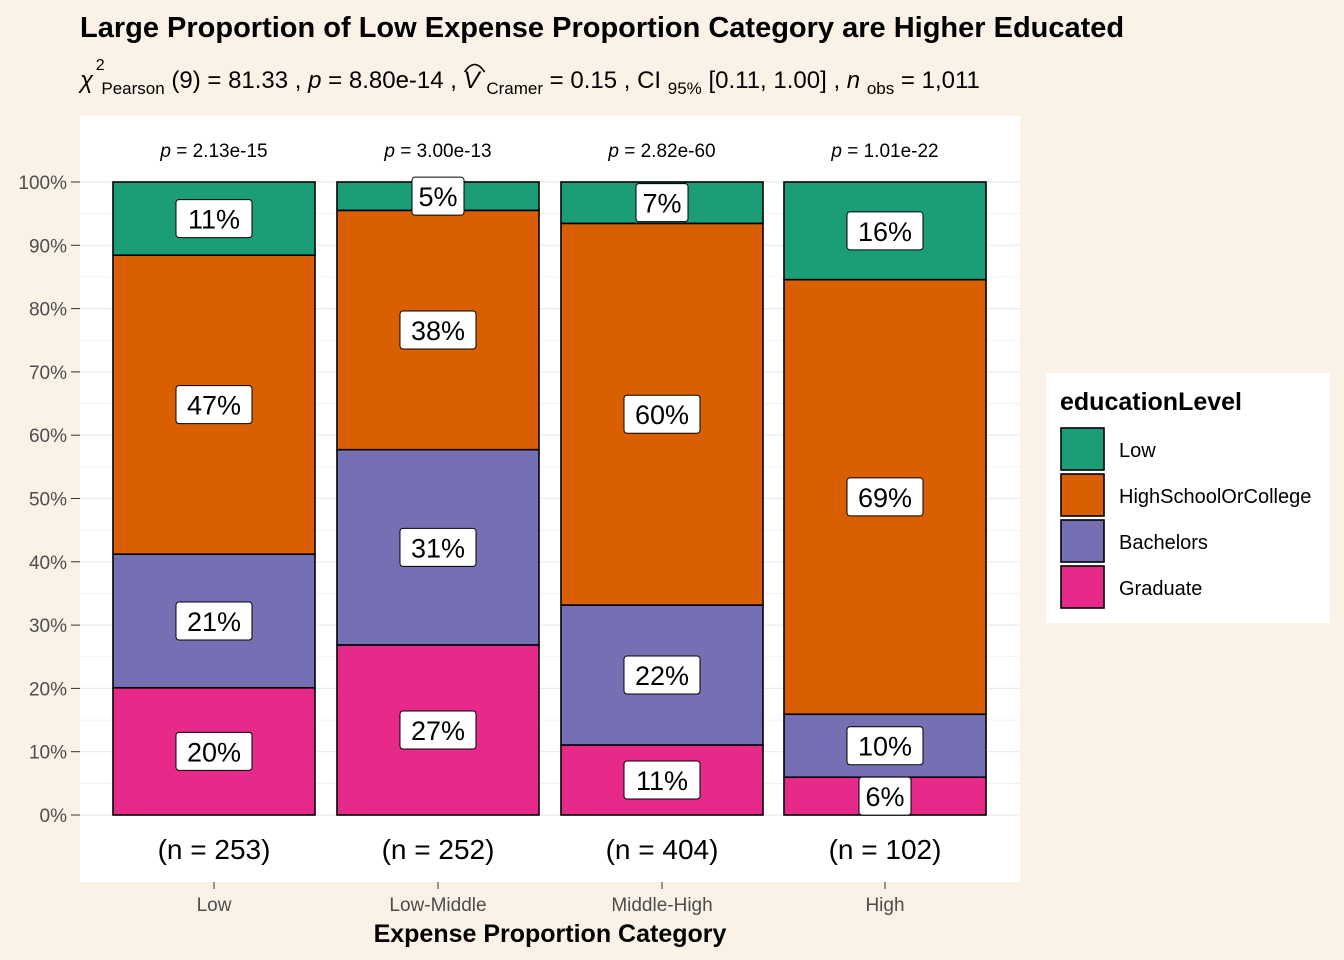 This screenshot has height=960, width=1344. I want to click on y-tick-label: 70%, so click(48, 373).